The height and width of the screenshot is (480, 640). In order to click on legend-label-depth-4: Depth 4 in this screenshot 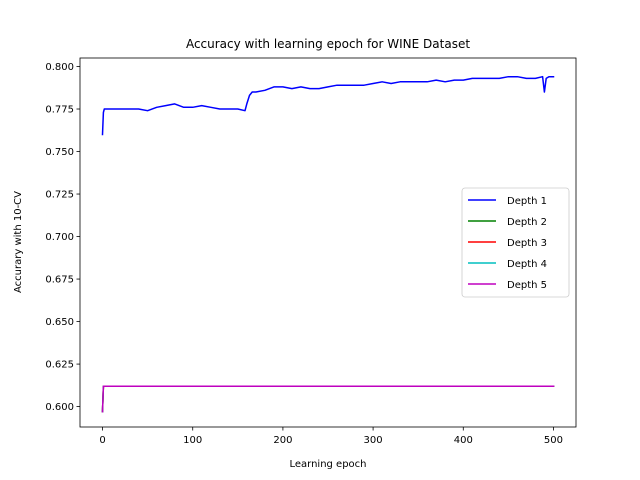, I will do `click(527, 264)`.